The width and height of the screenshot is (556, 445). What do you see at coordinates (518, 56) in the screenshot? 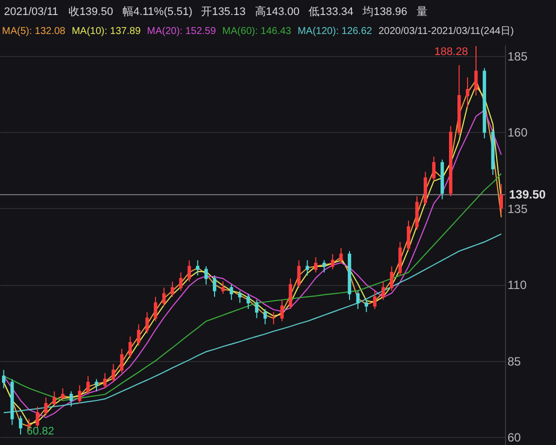
I see `y-tick-label: 185` at bounding box center [518, 56].